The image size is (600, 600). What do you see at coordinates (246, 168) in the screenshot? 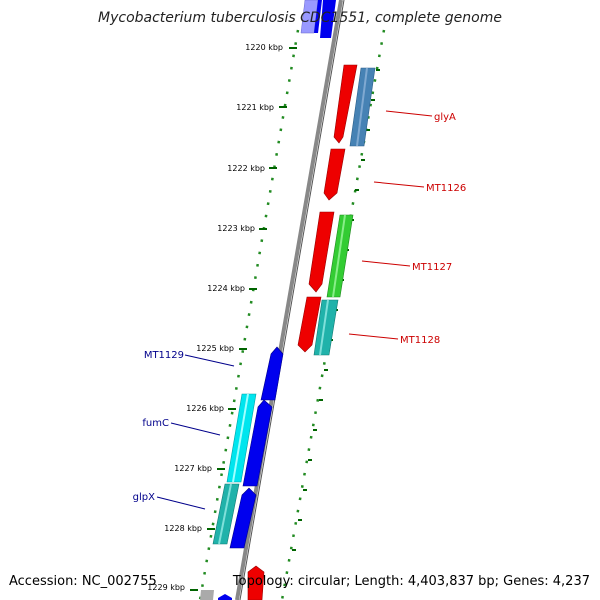
I see `svg-text: 1222 kbp` at bounding box center [246, 168].